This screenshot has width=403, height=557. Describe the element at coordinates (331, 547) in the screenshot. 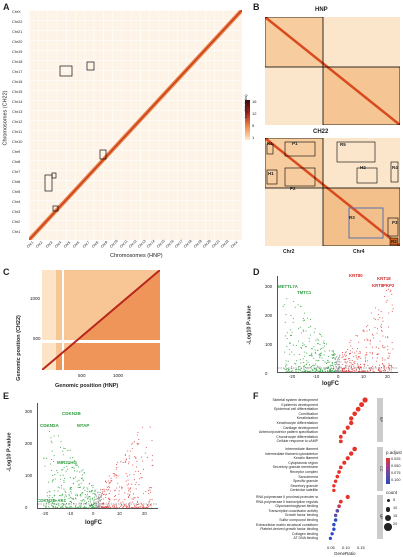

I see `panel-f-x-tick: 0.05` at that location.